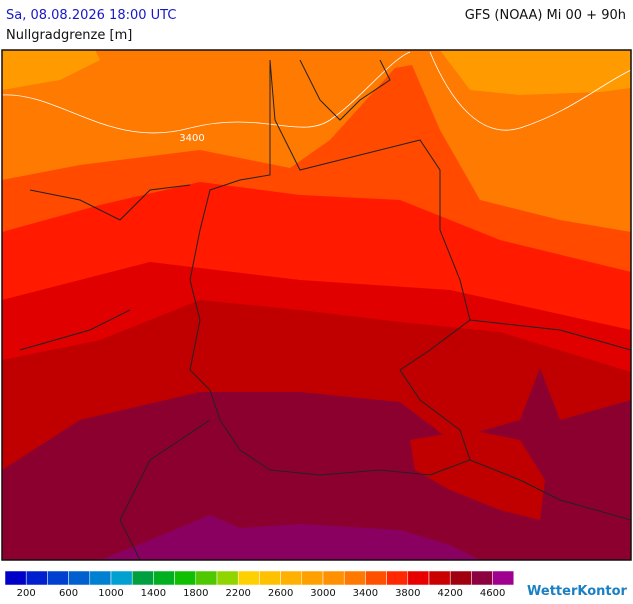 The image size is (633, 604). Describe the element at coordinates (492, 593) in the screenshot. I see `legend-tick-label: 4600` at that location.